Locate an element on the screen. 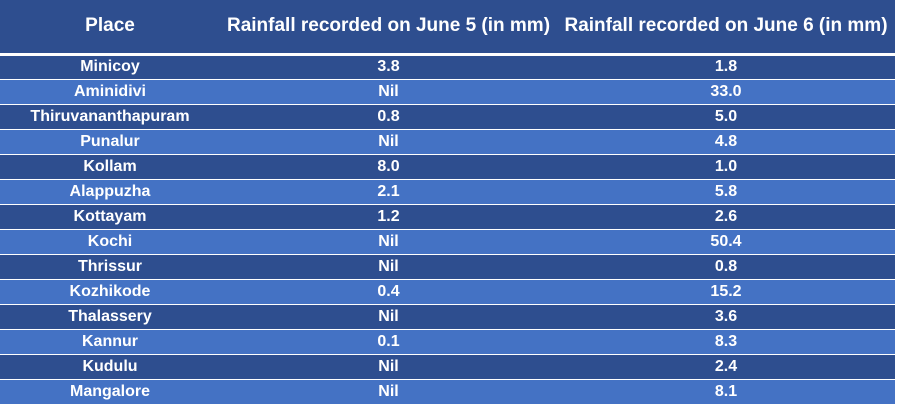  cell-june-6: 2.6 is located at coordinates (726, 216).